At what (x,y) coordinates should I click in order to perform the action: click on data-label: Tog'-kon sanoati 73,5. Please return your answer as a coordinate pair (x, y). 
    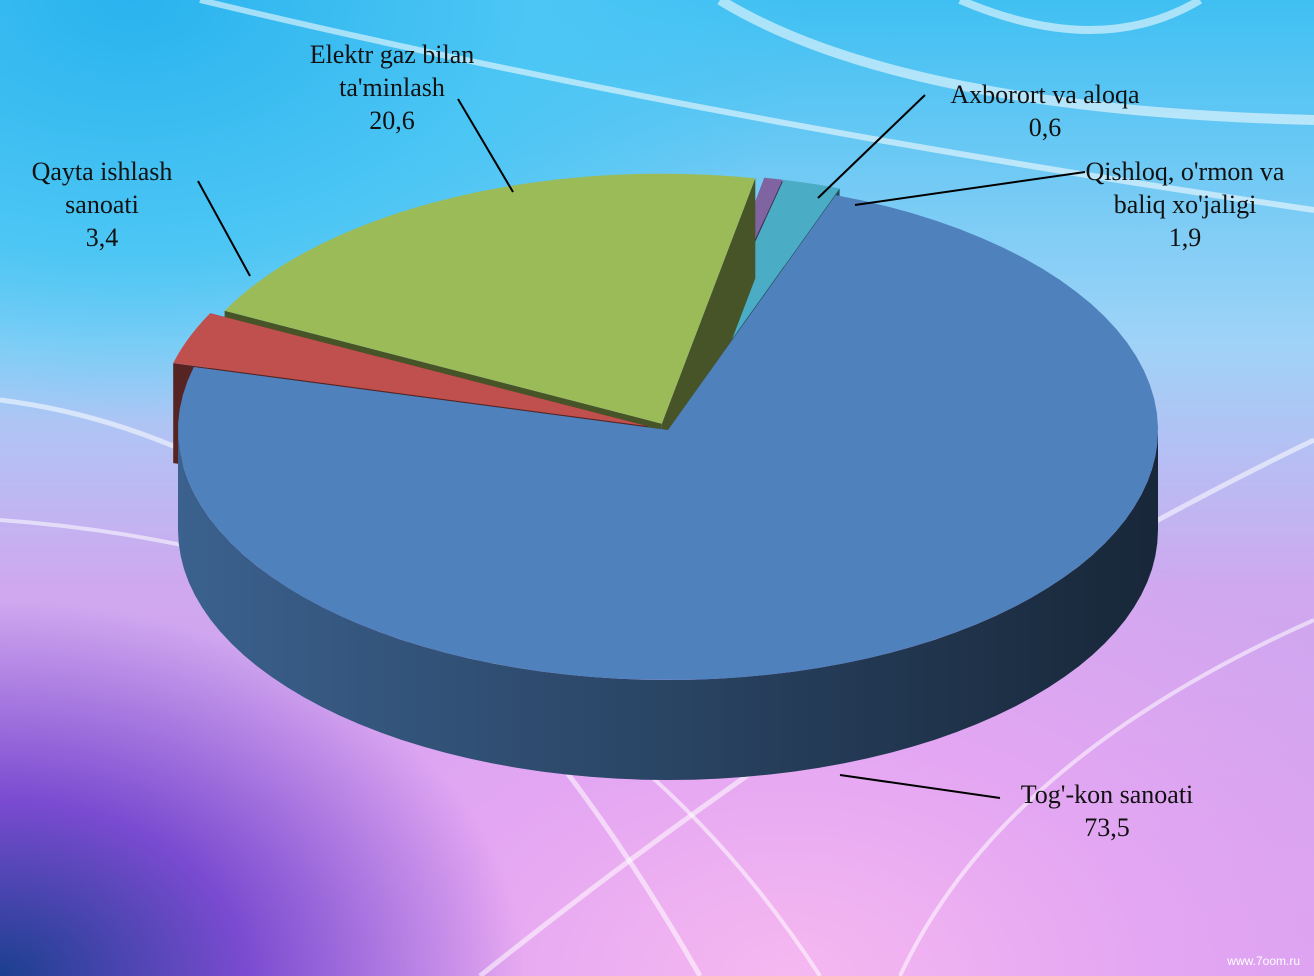
    Looking at the image, I should click on (1107, 811).